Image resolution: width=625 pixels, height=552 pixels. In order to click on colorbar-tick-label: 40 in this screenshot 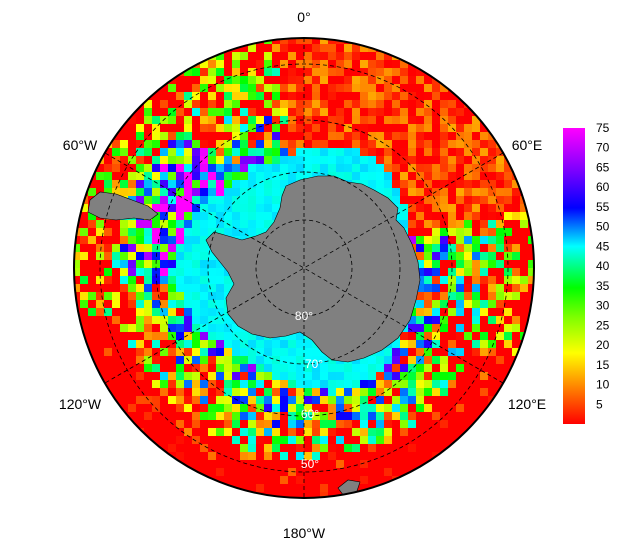, I will do `click(603, 266)`.